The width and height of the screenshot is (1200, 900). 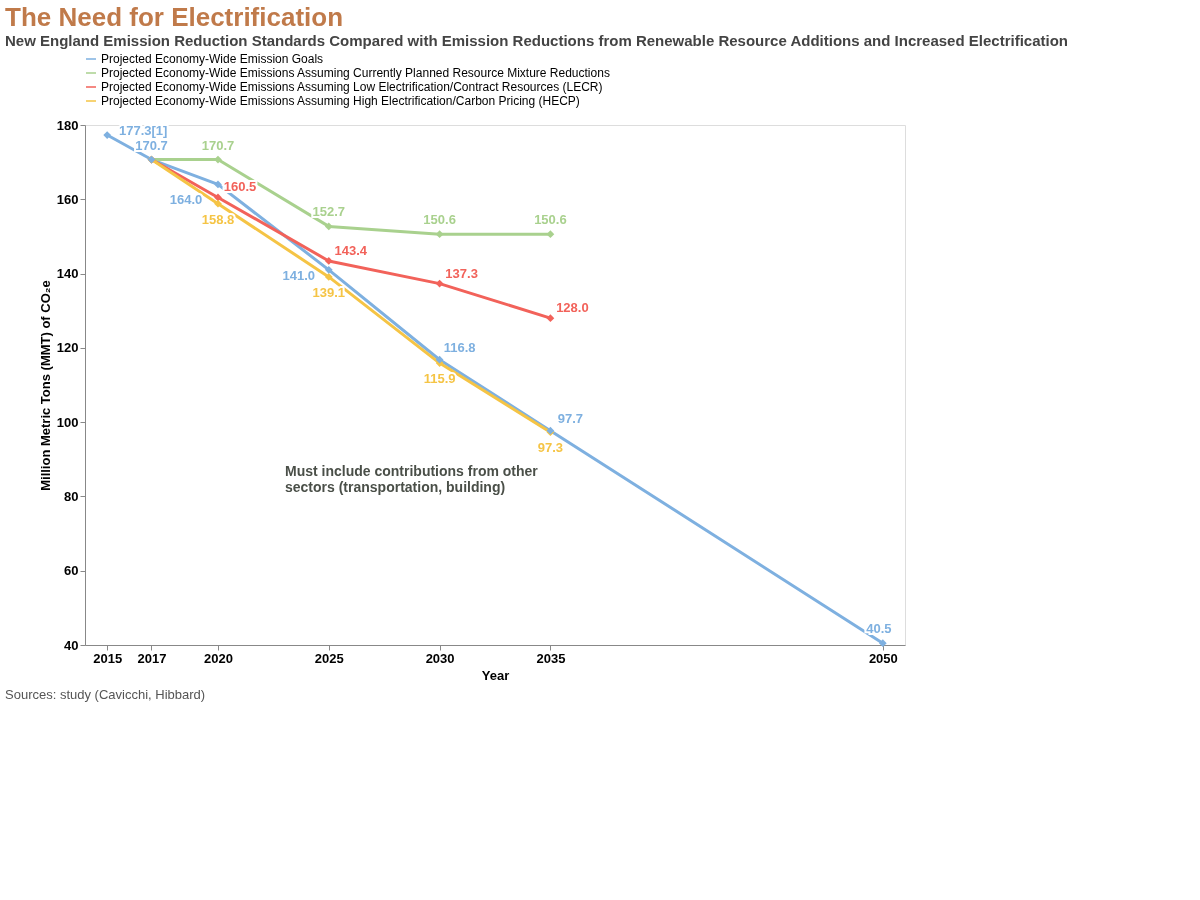 I want to click on source-note: Sources: study (Cavicchi, Hibbard), so click(x=105, y=694).